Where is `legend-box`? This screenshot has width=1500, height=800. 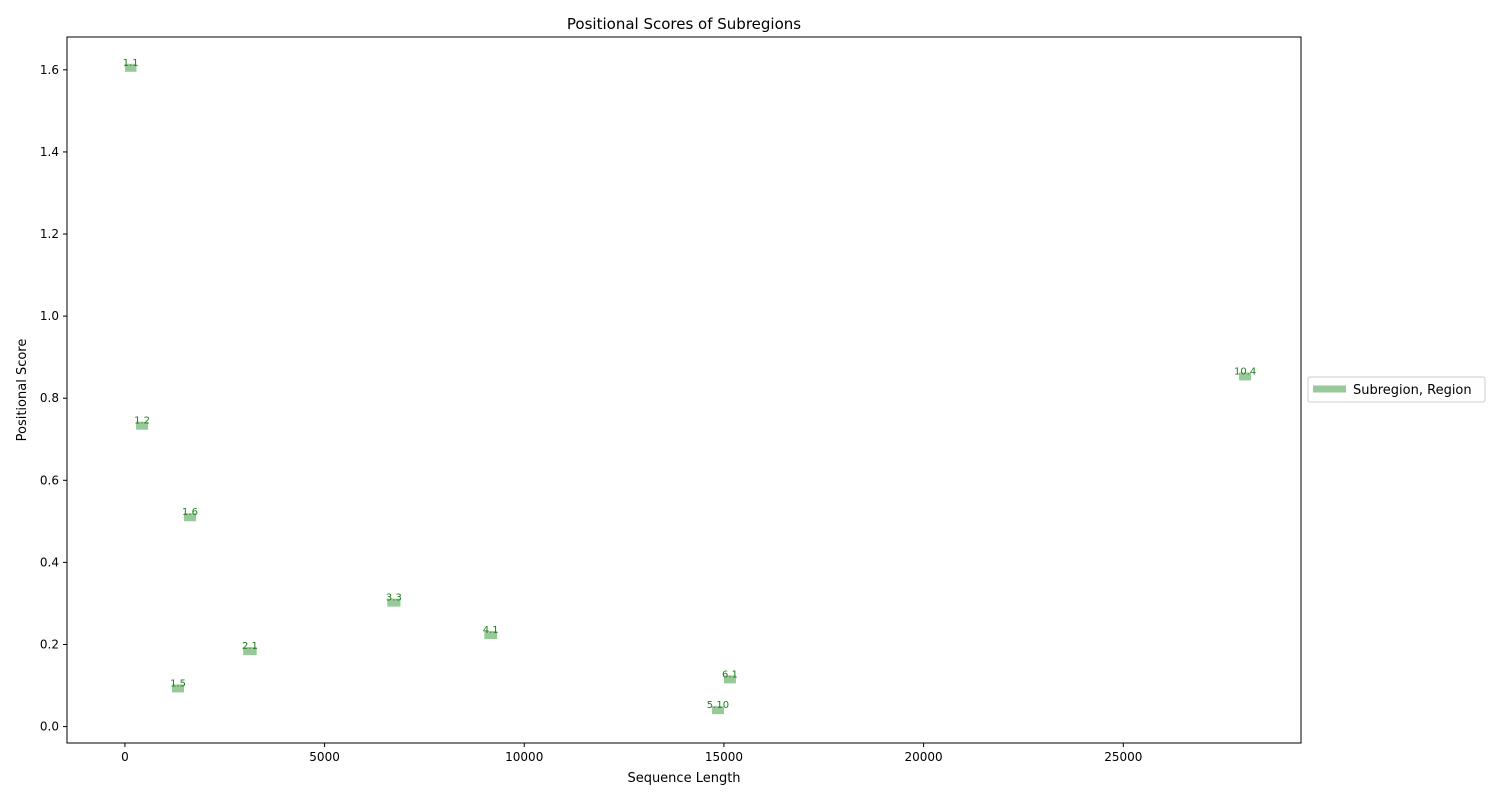
legend-box is located at coordinates (1396, 389).